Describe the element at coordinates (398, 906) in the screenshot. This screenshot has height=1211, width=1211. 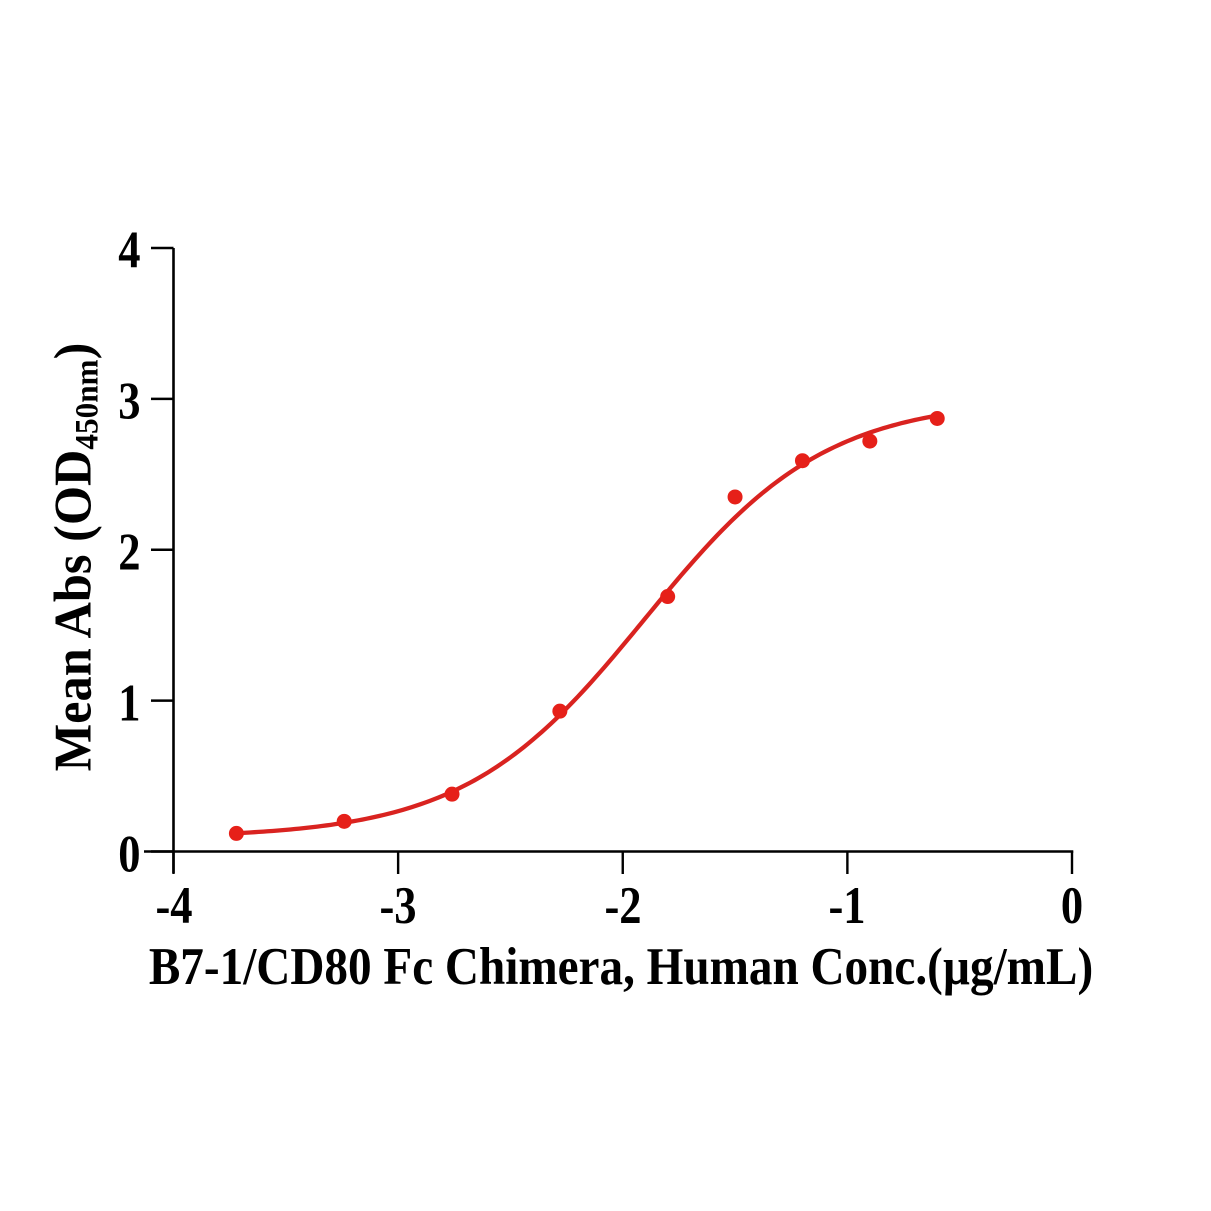
I see `x-tick-label: -3` at that location.